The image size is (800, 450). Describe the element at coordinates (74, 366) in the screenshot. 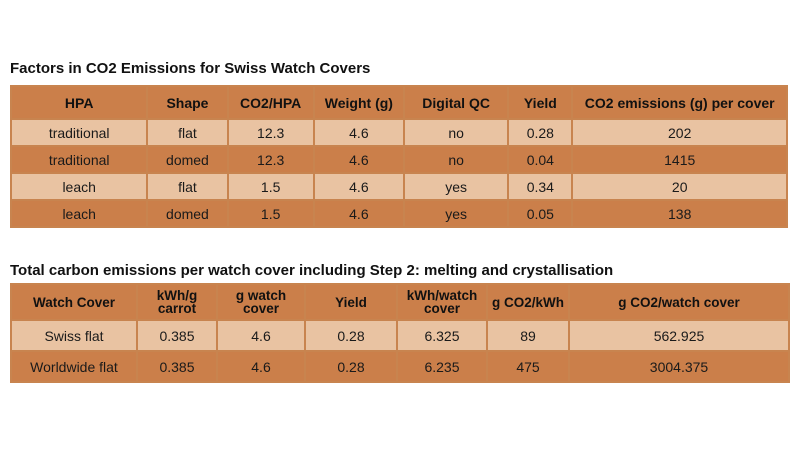

I see `cell-watch-cover: Worldwide flat` at that location.